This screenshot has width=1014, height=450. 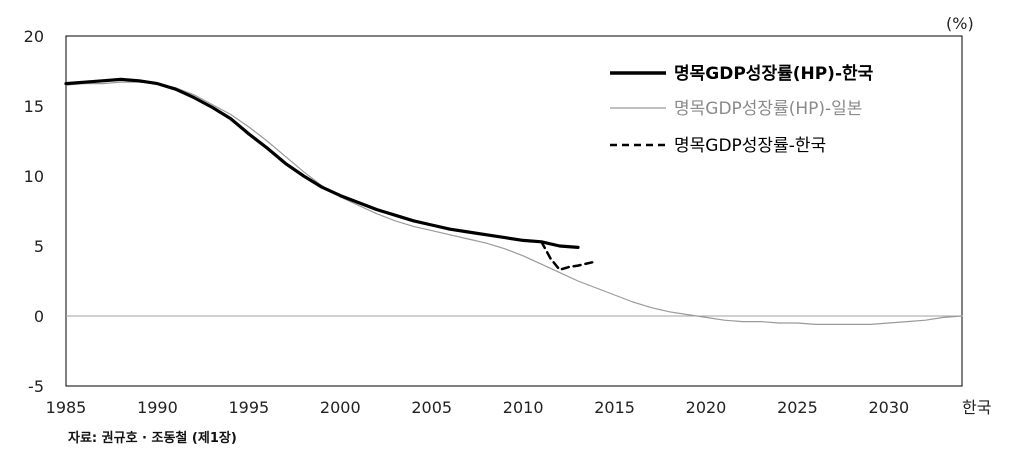 I want to click on x-tick-label: 2030, so click(x=888, y=407).